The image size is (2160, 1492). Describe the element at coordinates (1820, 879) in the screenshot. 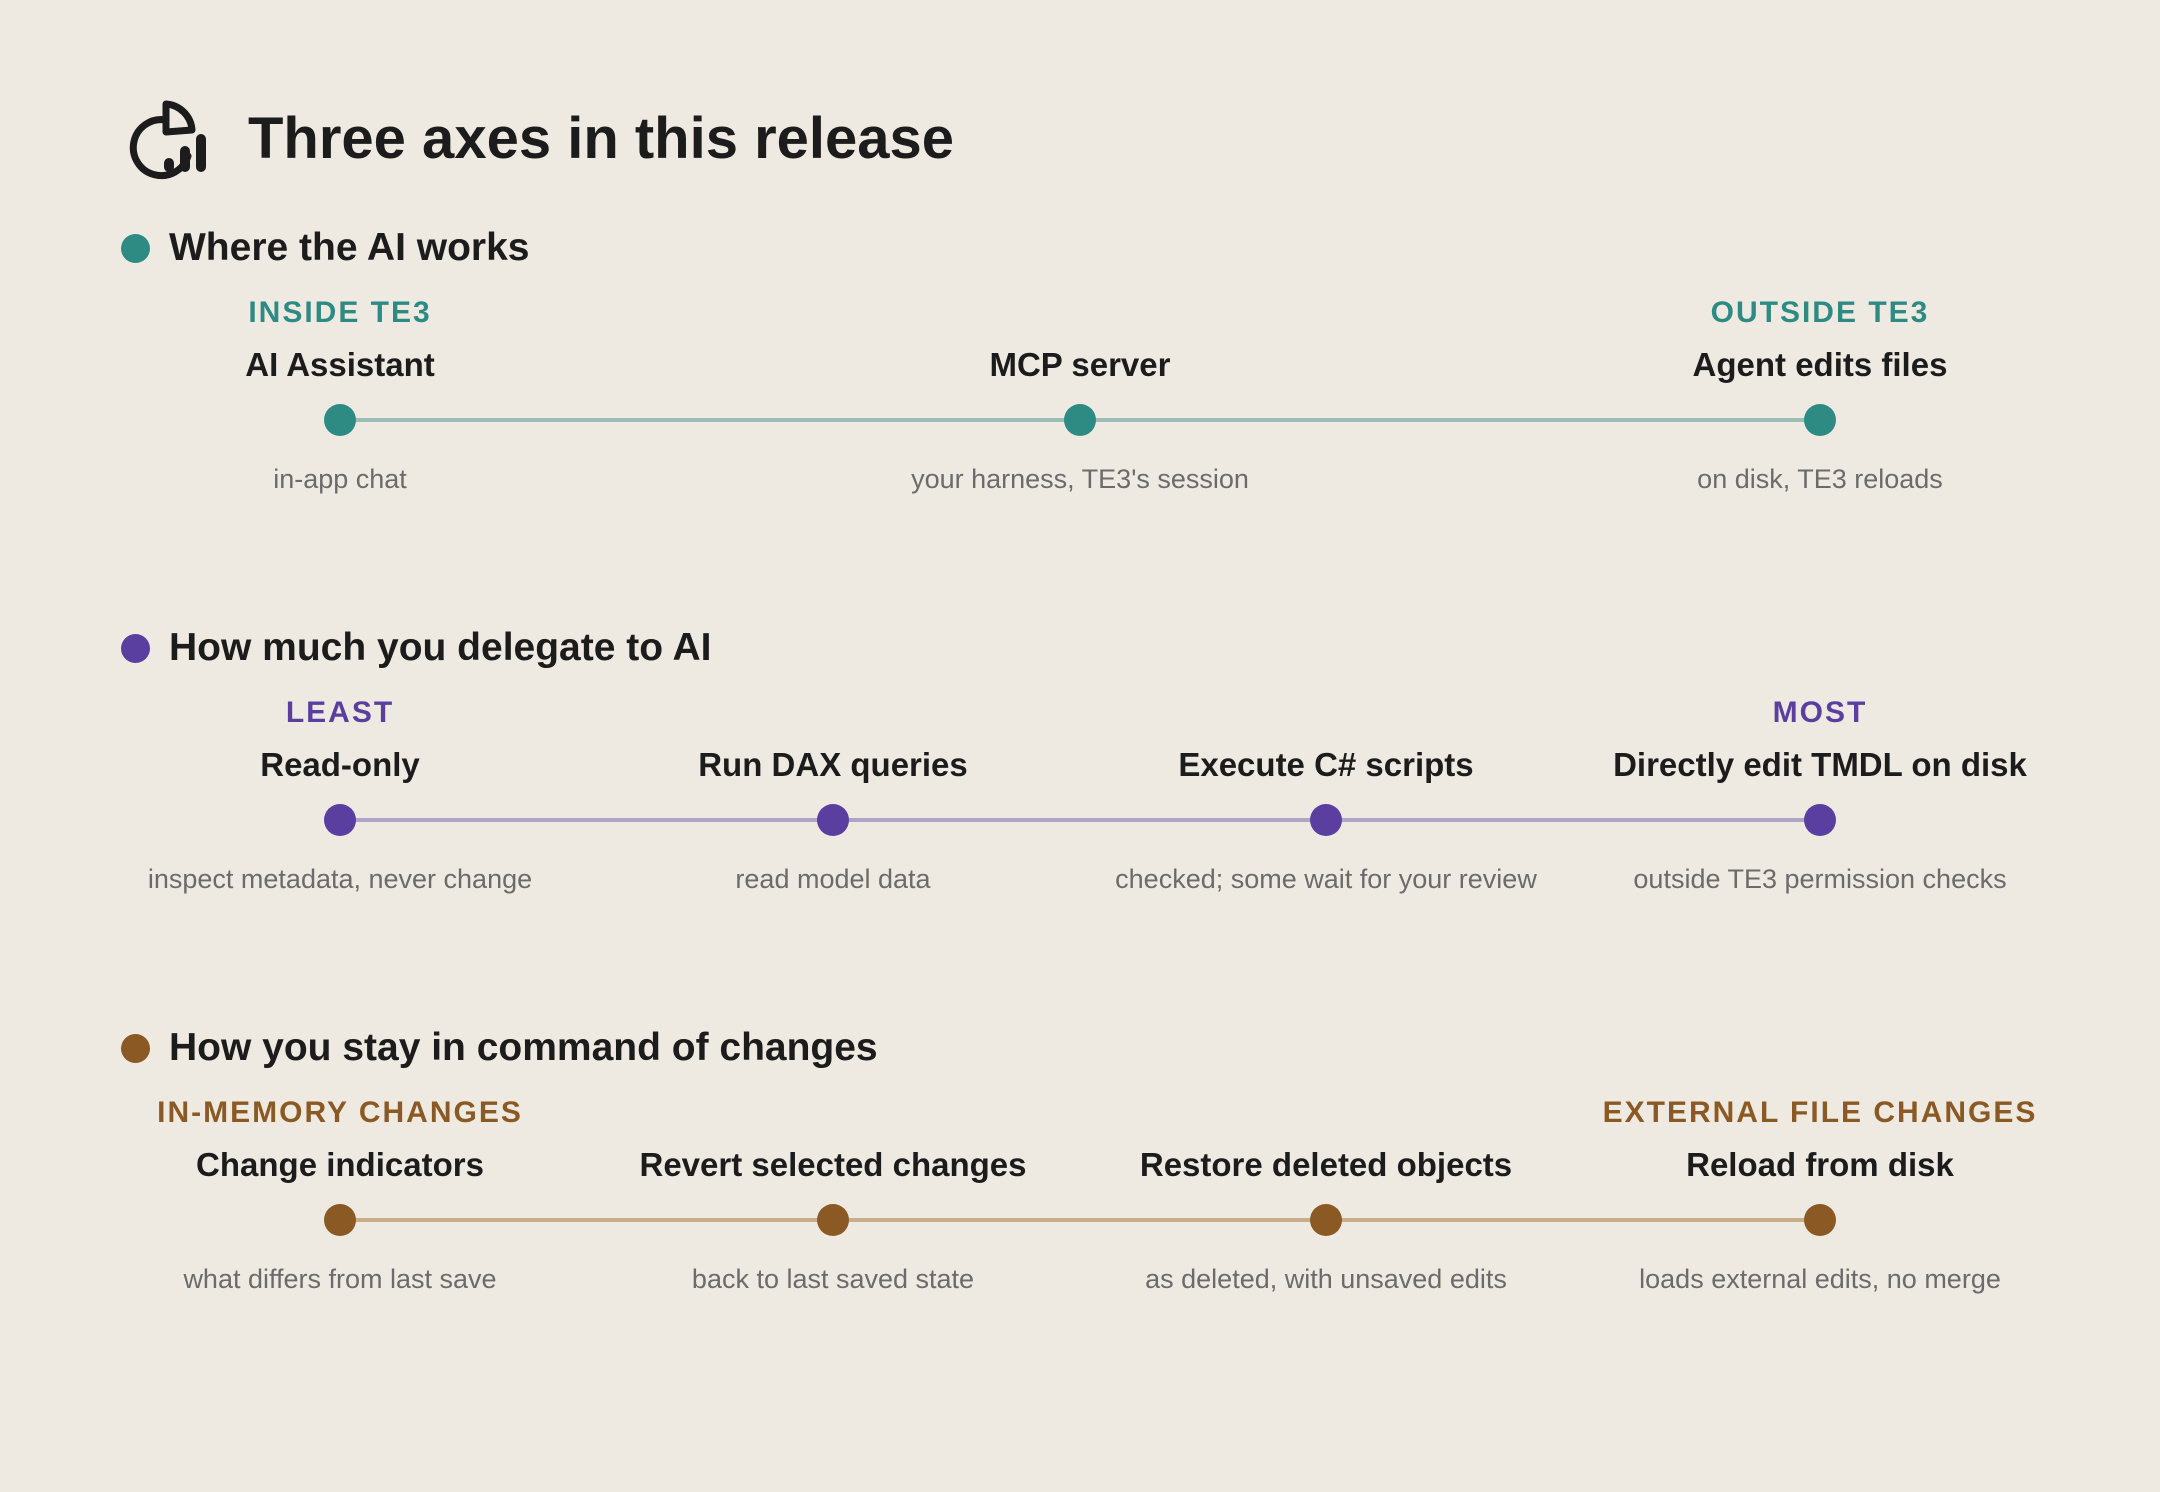

I see `node-description: outside TE3 permission checks` at that location.